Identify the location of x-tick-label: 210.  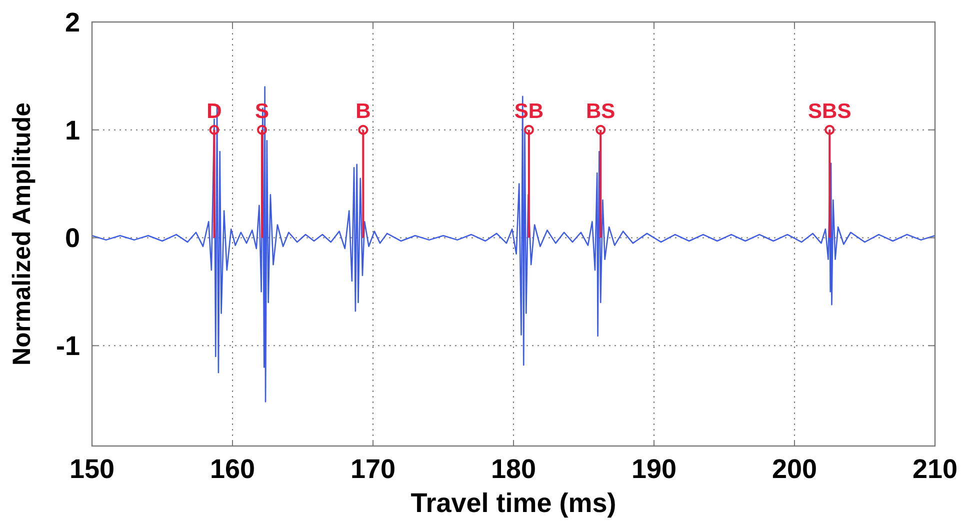
(935, 469).